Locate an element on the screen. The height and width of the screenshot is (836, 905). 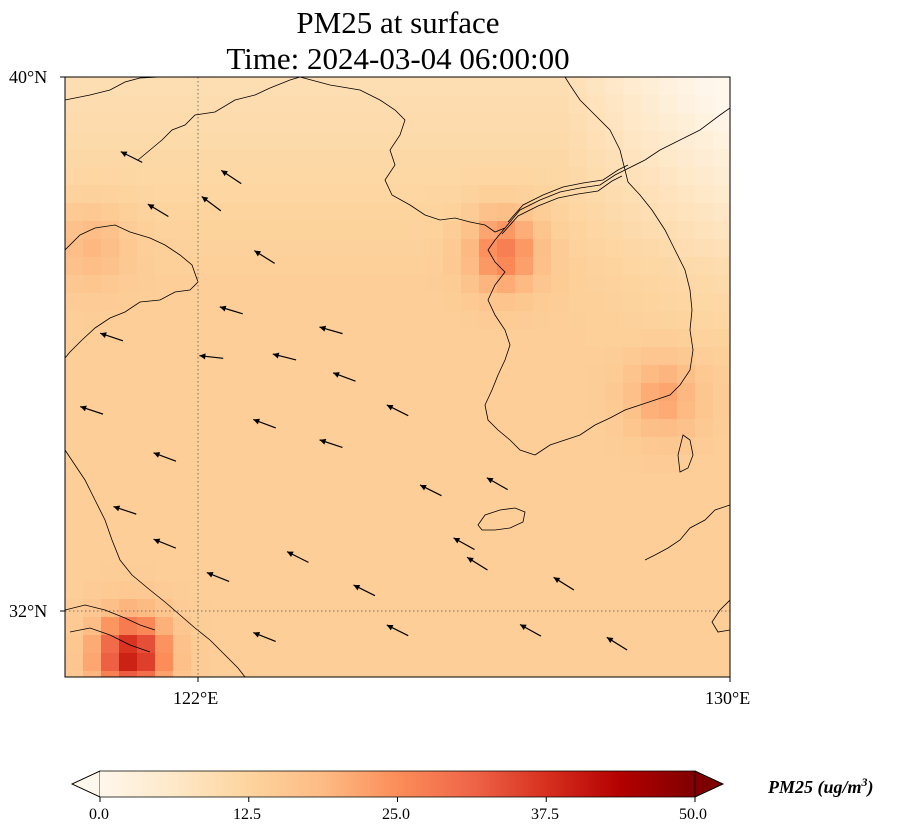
colorbar-tick-0: 0.0 is located at coordinates (99, 814).